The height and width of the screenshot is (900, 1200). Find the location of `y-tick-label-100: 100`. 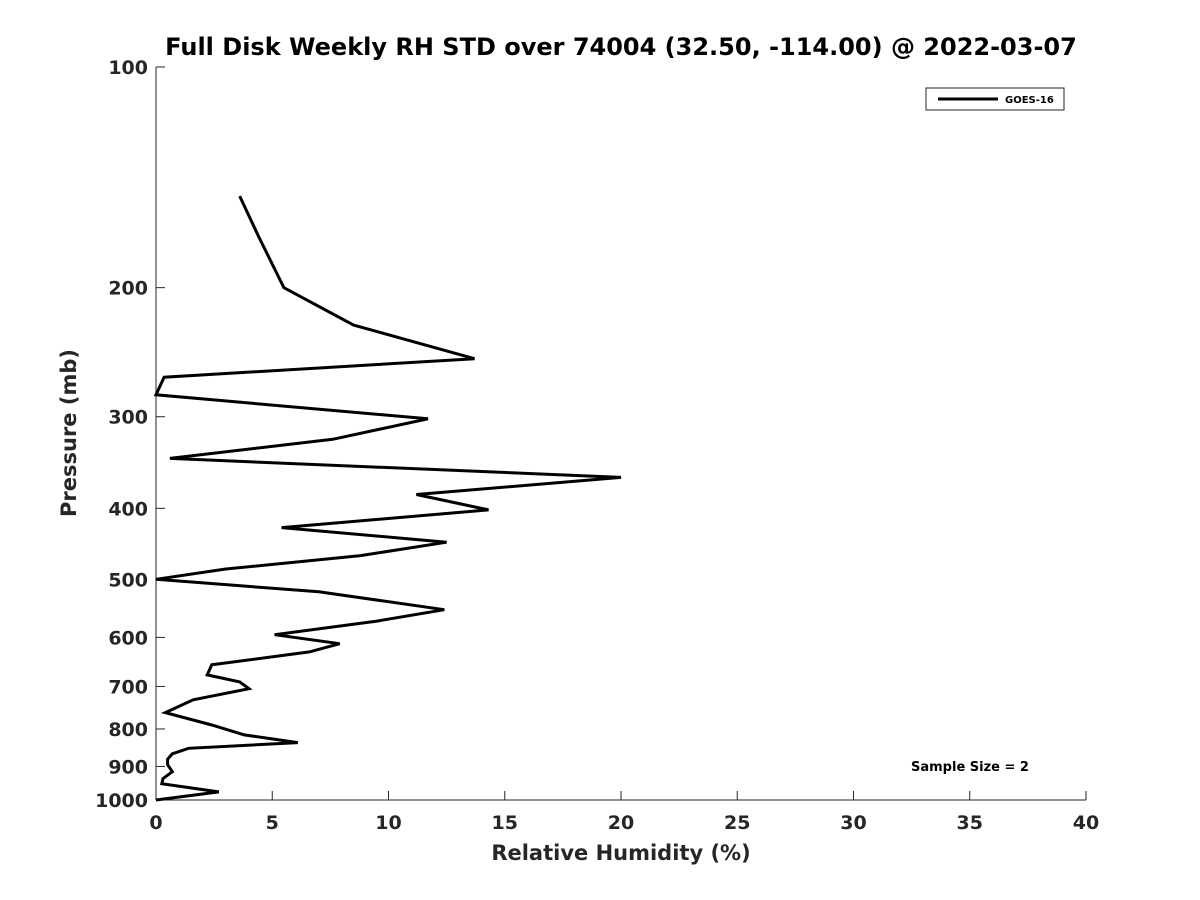

y-tick-label-100: 100 is located at coordinates (128, 68).